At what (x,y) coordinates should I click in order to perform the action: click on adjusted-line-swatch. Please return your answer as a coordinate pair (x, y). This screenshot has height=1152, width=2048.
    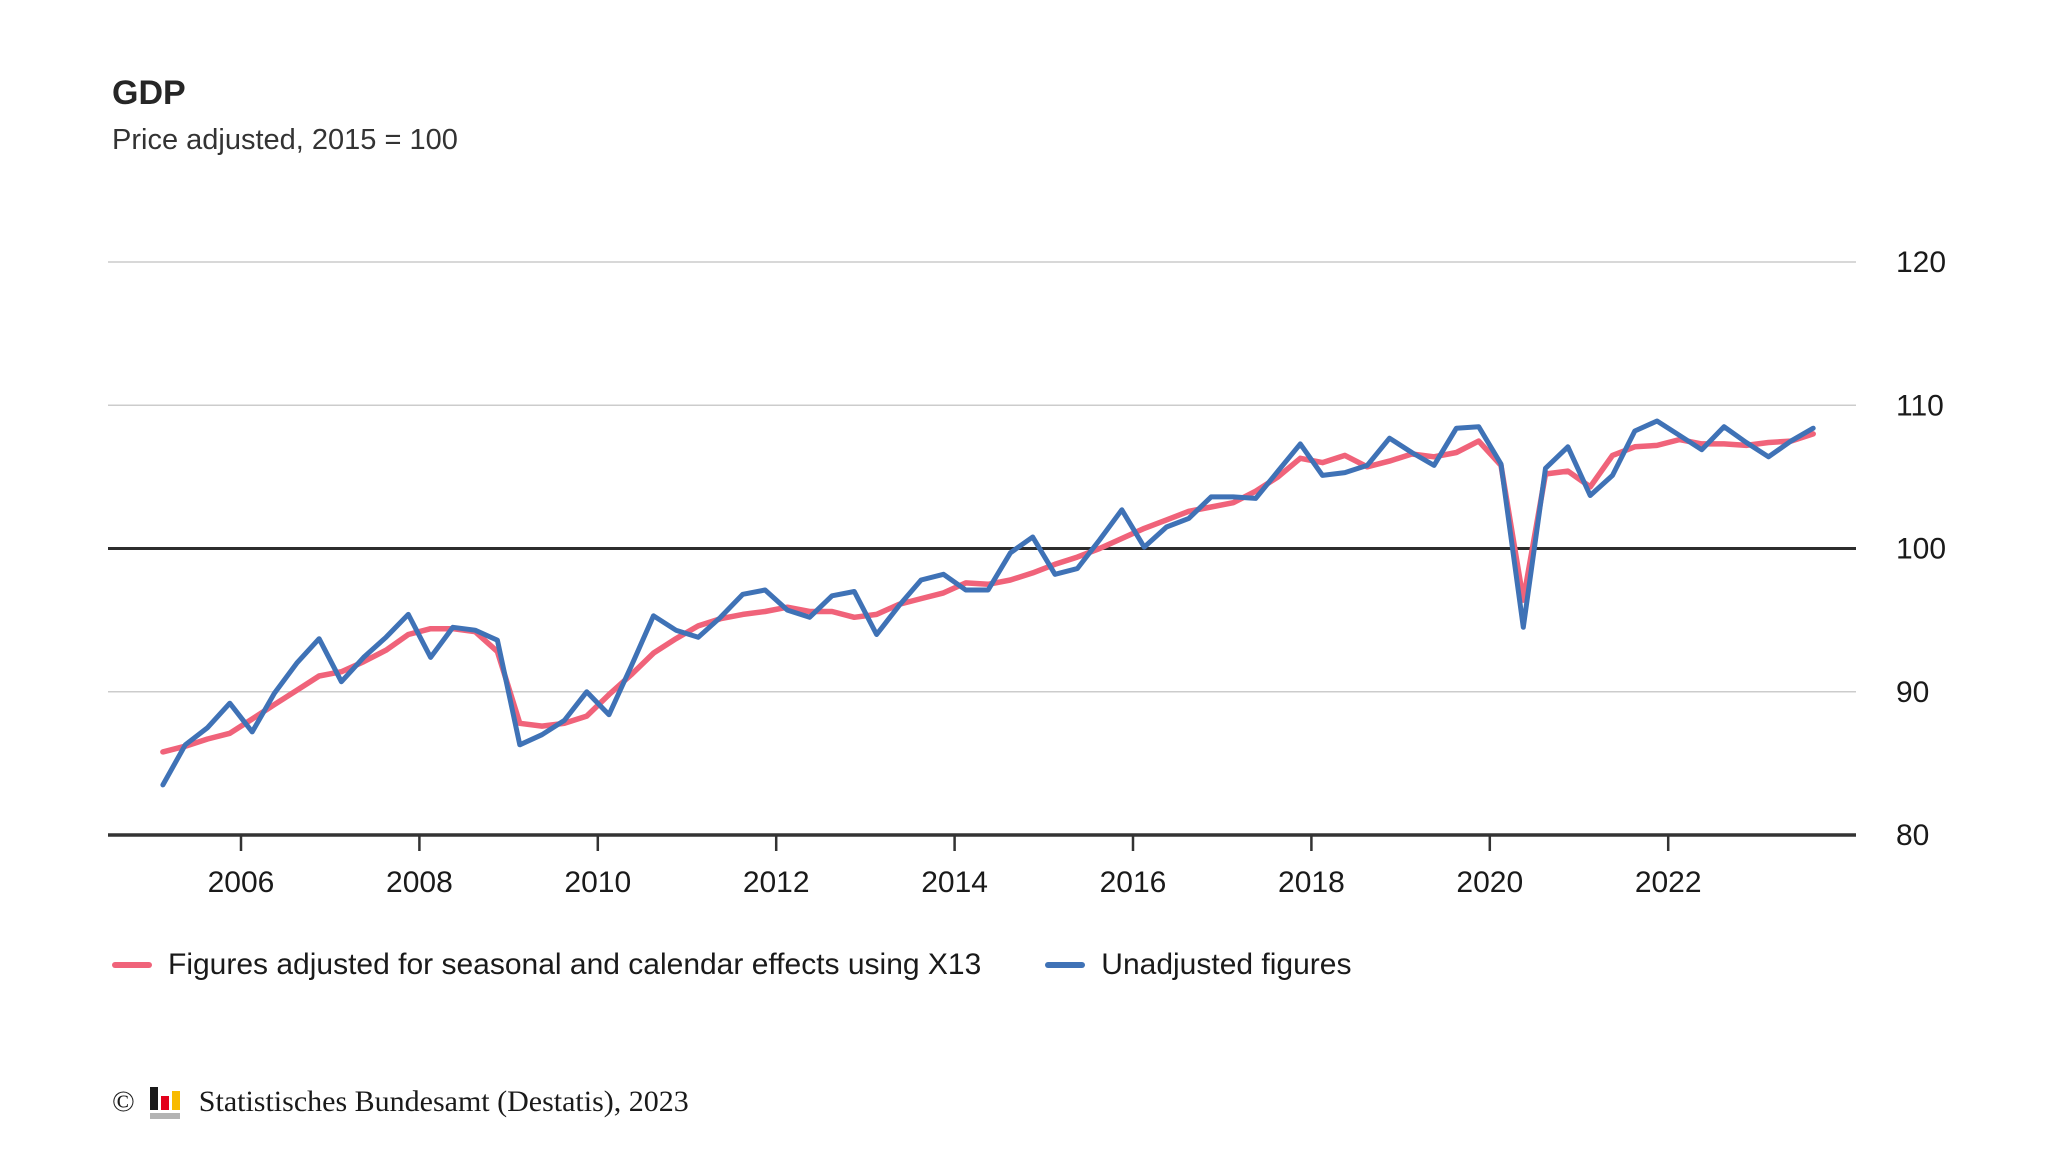
    Looking at the image, I should click on (132, 965).